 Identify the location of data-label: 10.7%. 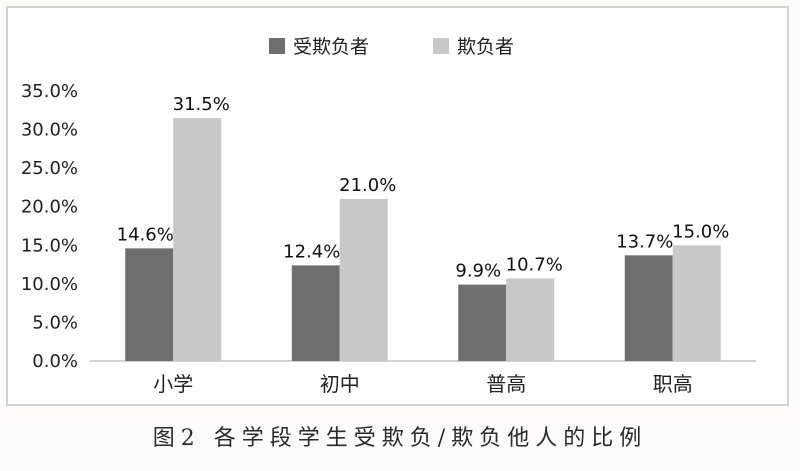
(534, 264).